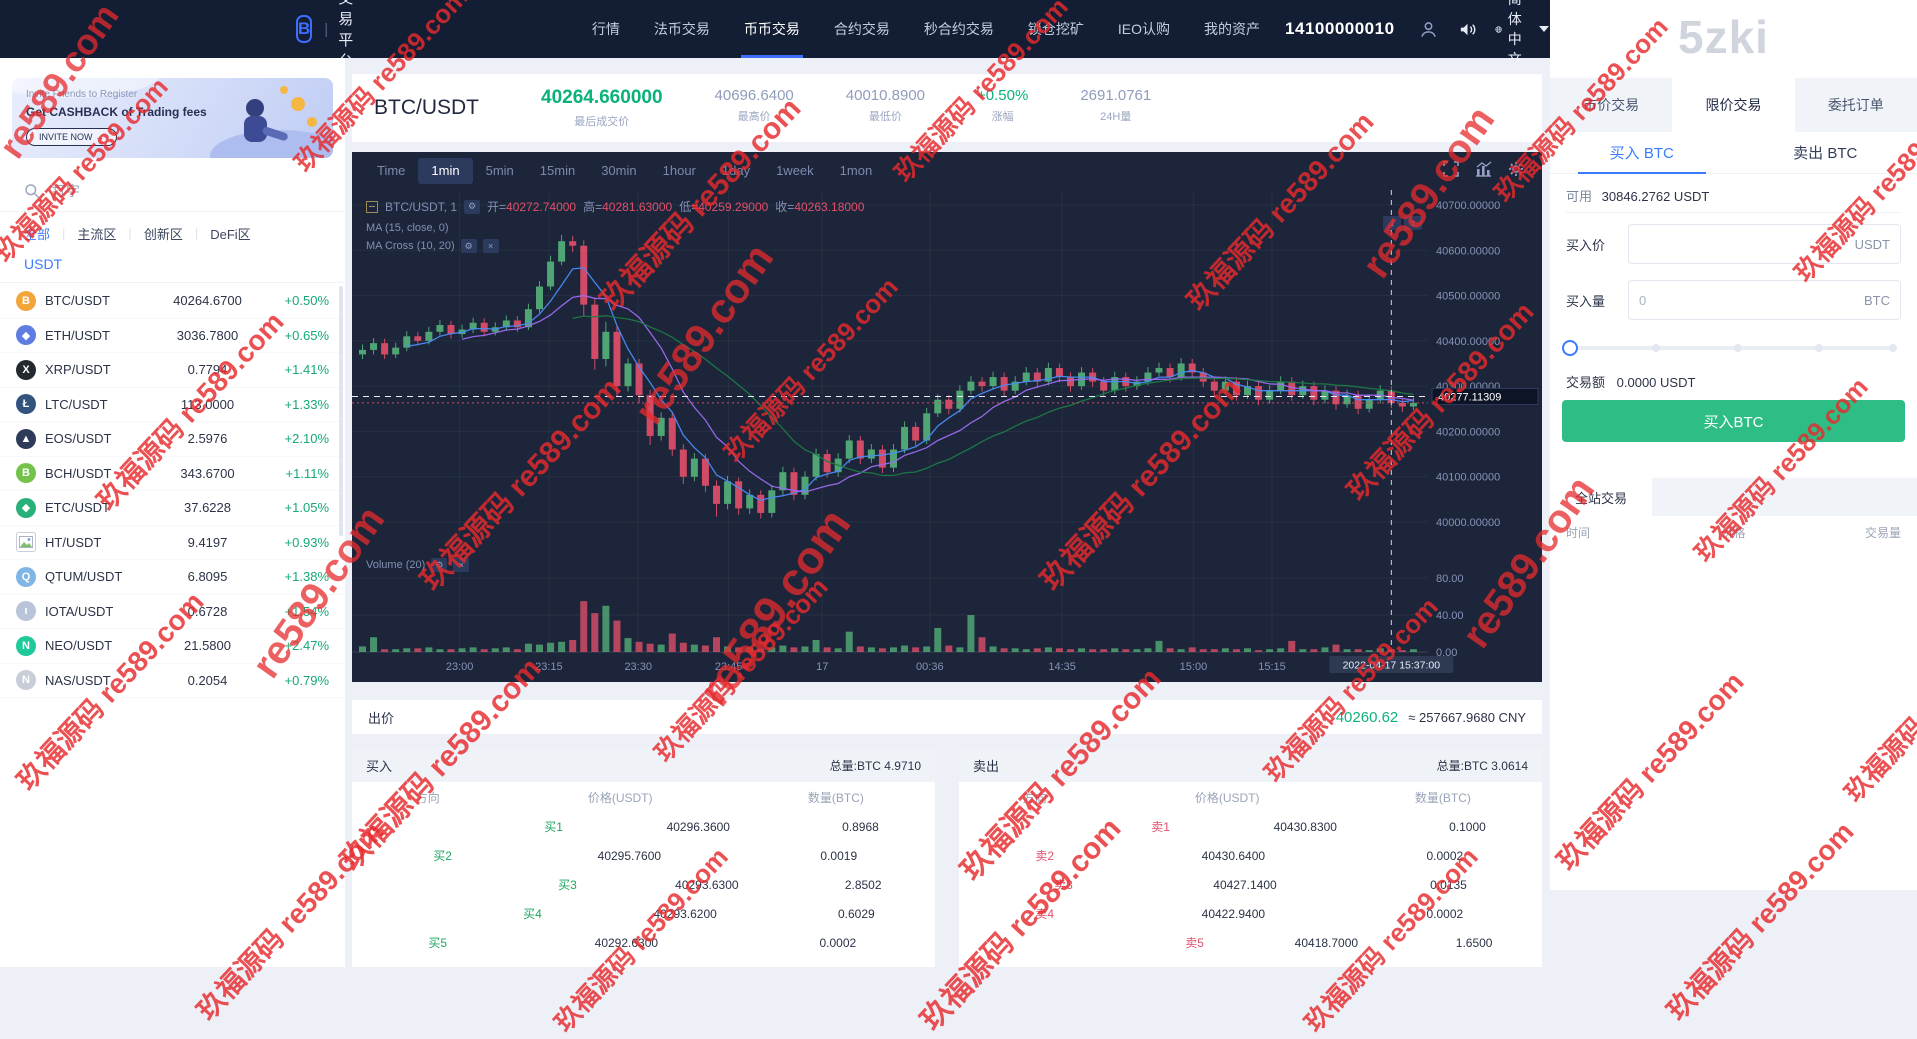 The height and width of the screenshot is (1039, 1917). Describe the element at coordinates (772, 29) in the screenshot. I see `nav-item-币币交易: 币币交易` at that location.